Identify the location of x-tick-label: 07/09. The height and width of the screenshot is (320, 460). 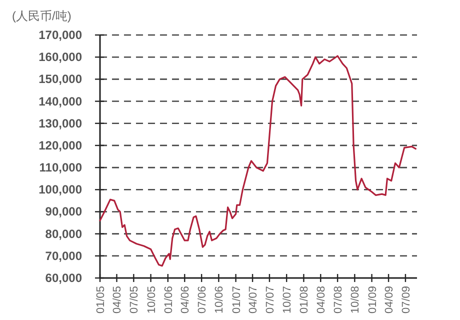
(406, 300).